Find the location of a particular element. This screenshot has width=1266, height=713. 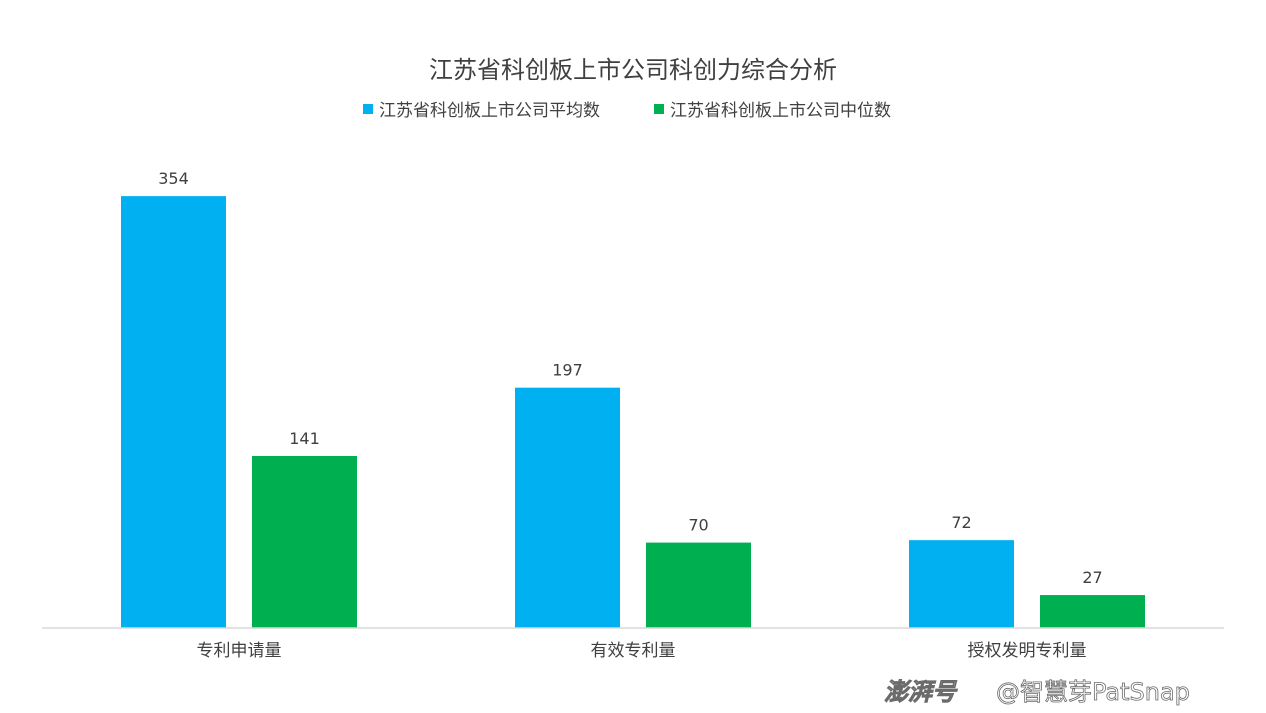

watermark: 澎湃号 @智慧芽PatSnap is located at coordinates (1037, 692).